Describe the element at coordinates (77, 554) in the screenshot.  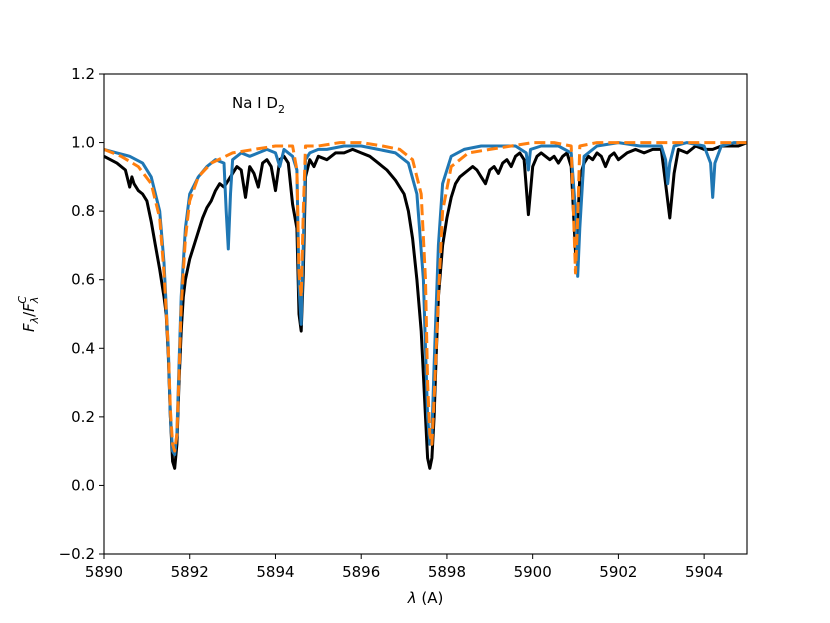
I see `y-tick-label: −0.2` at that location.